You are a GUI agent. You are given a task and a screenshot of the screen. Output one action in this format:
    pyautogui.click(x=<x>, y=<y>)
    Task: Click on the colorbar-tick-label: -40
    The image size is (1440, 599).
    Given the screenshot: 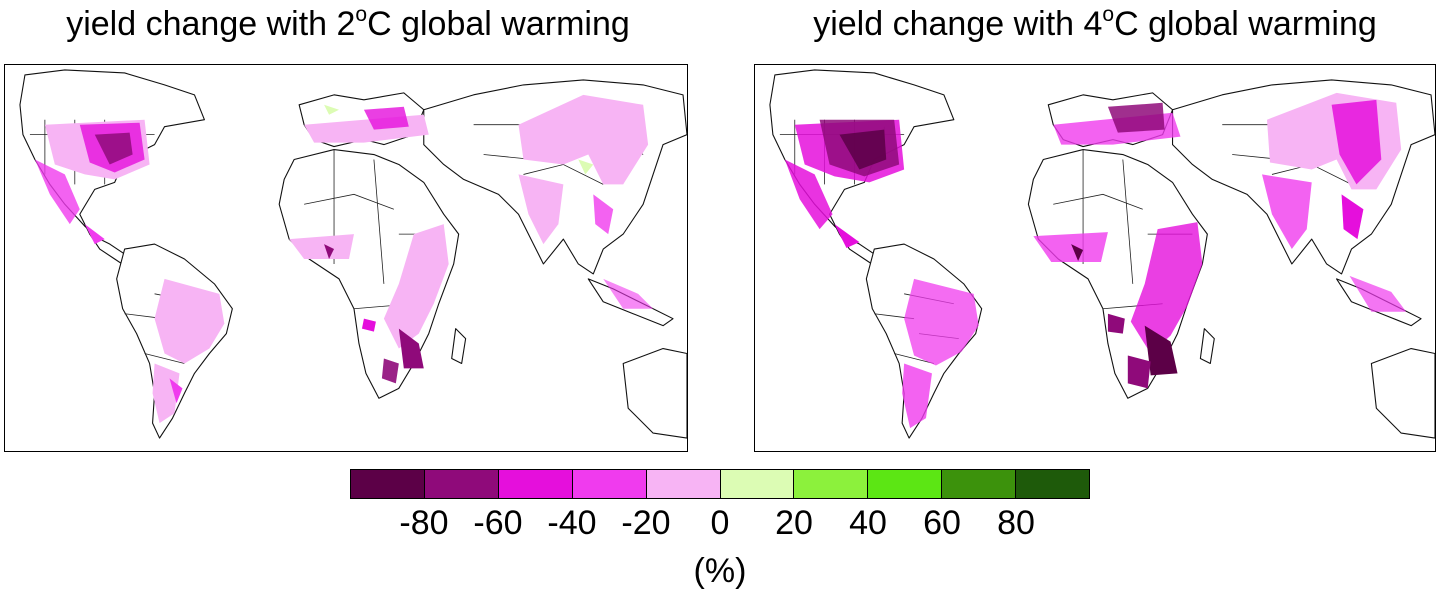 What is the action you would take?
    pyautogui.click(x=572, y=523)
    